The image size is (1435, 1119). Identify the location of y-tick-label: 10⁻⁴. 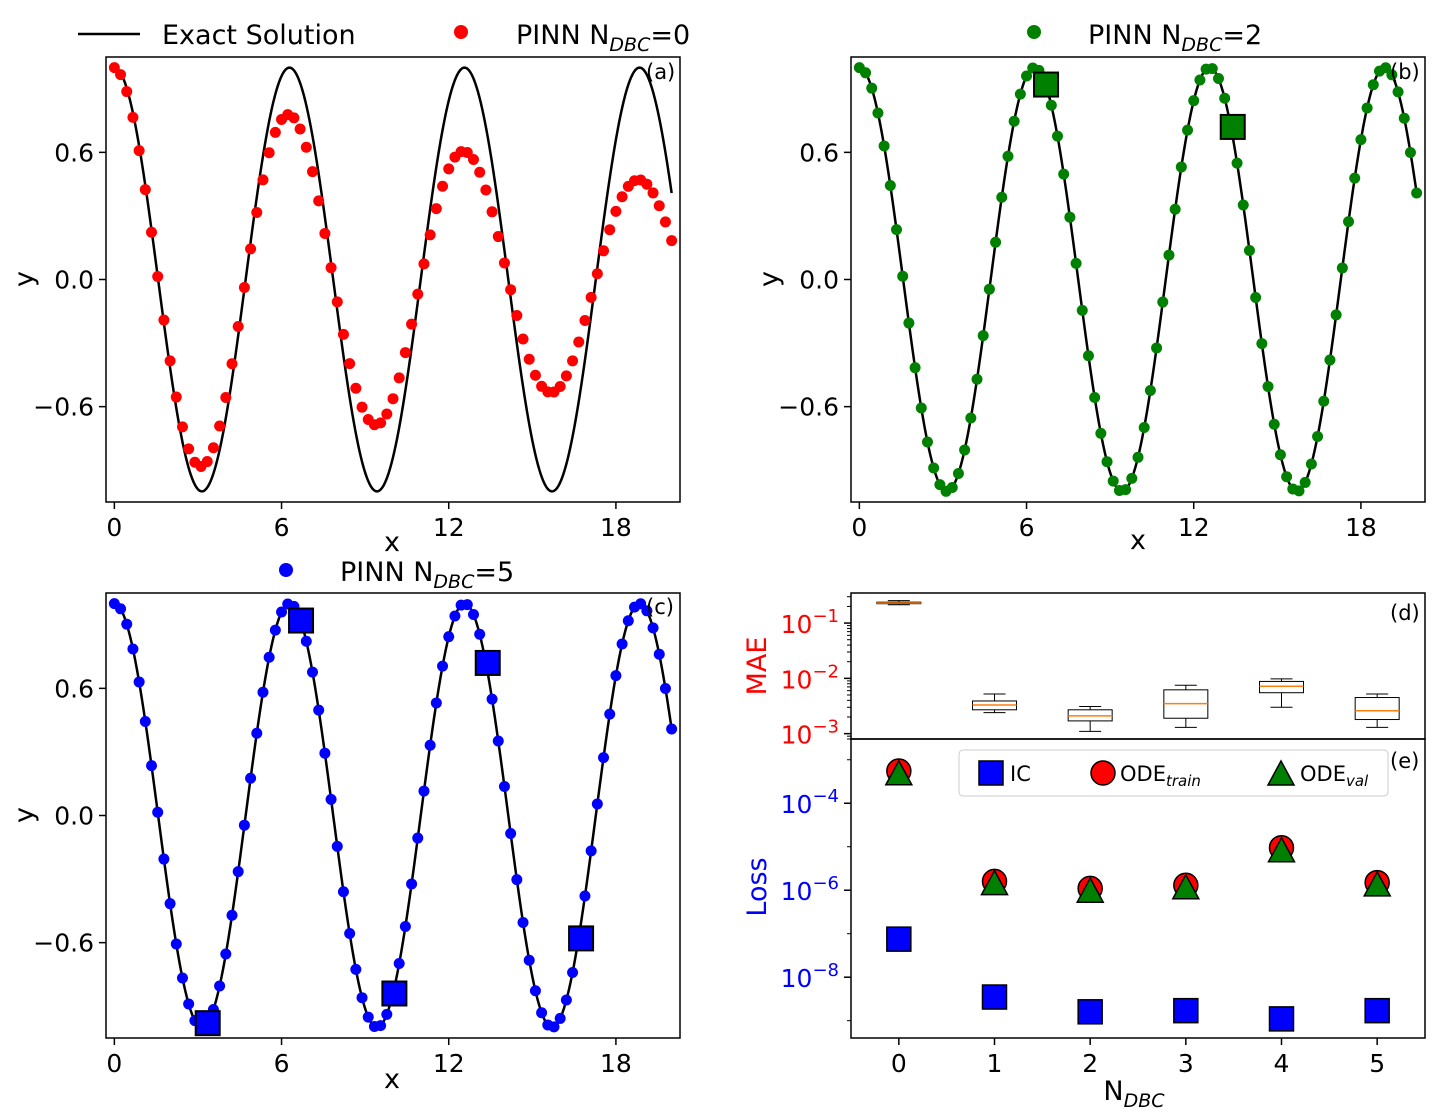
(810, 802).